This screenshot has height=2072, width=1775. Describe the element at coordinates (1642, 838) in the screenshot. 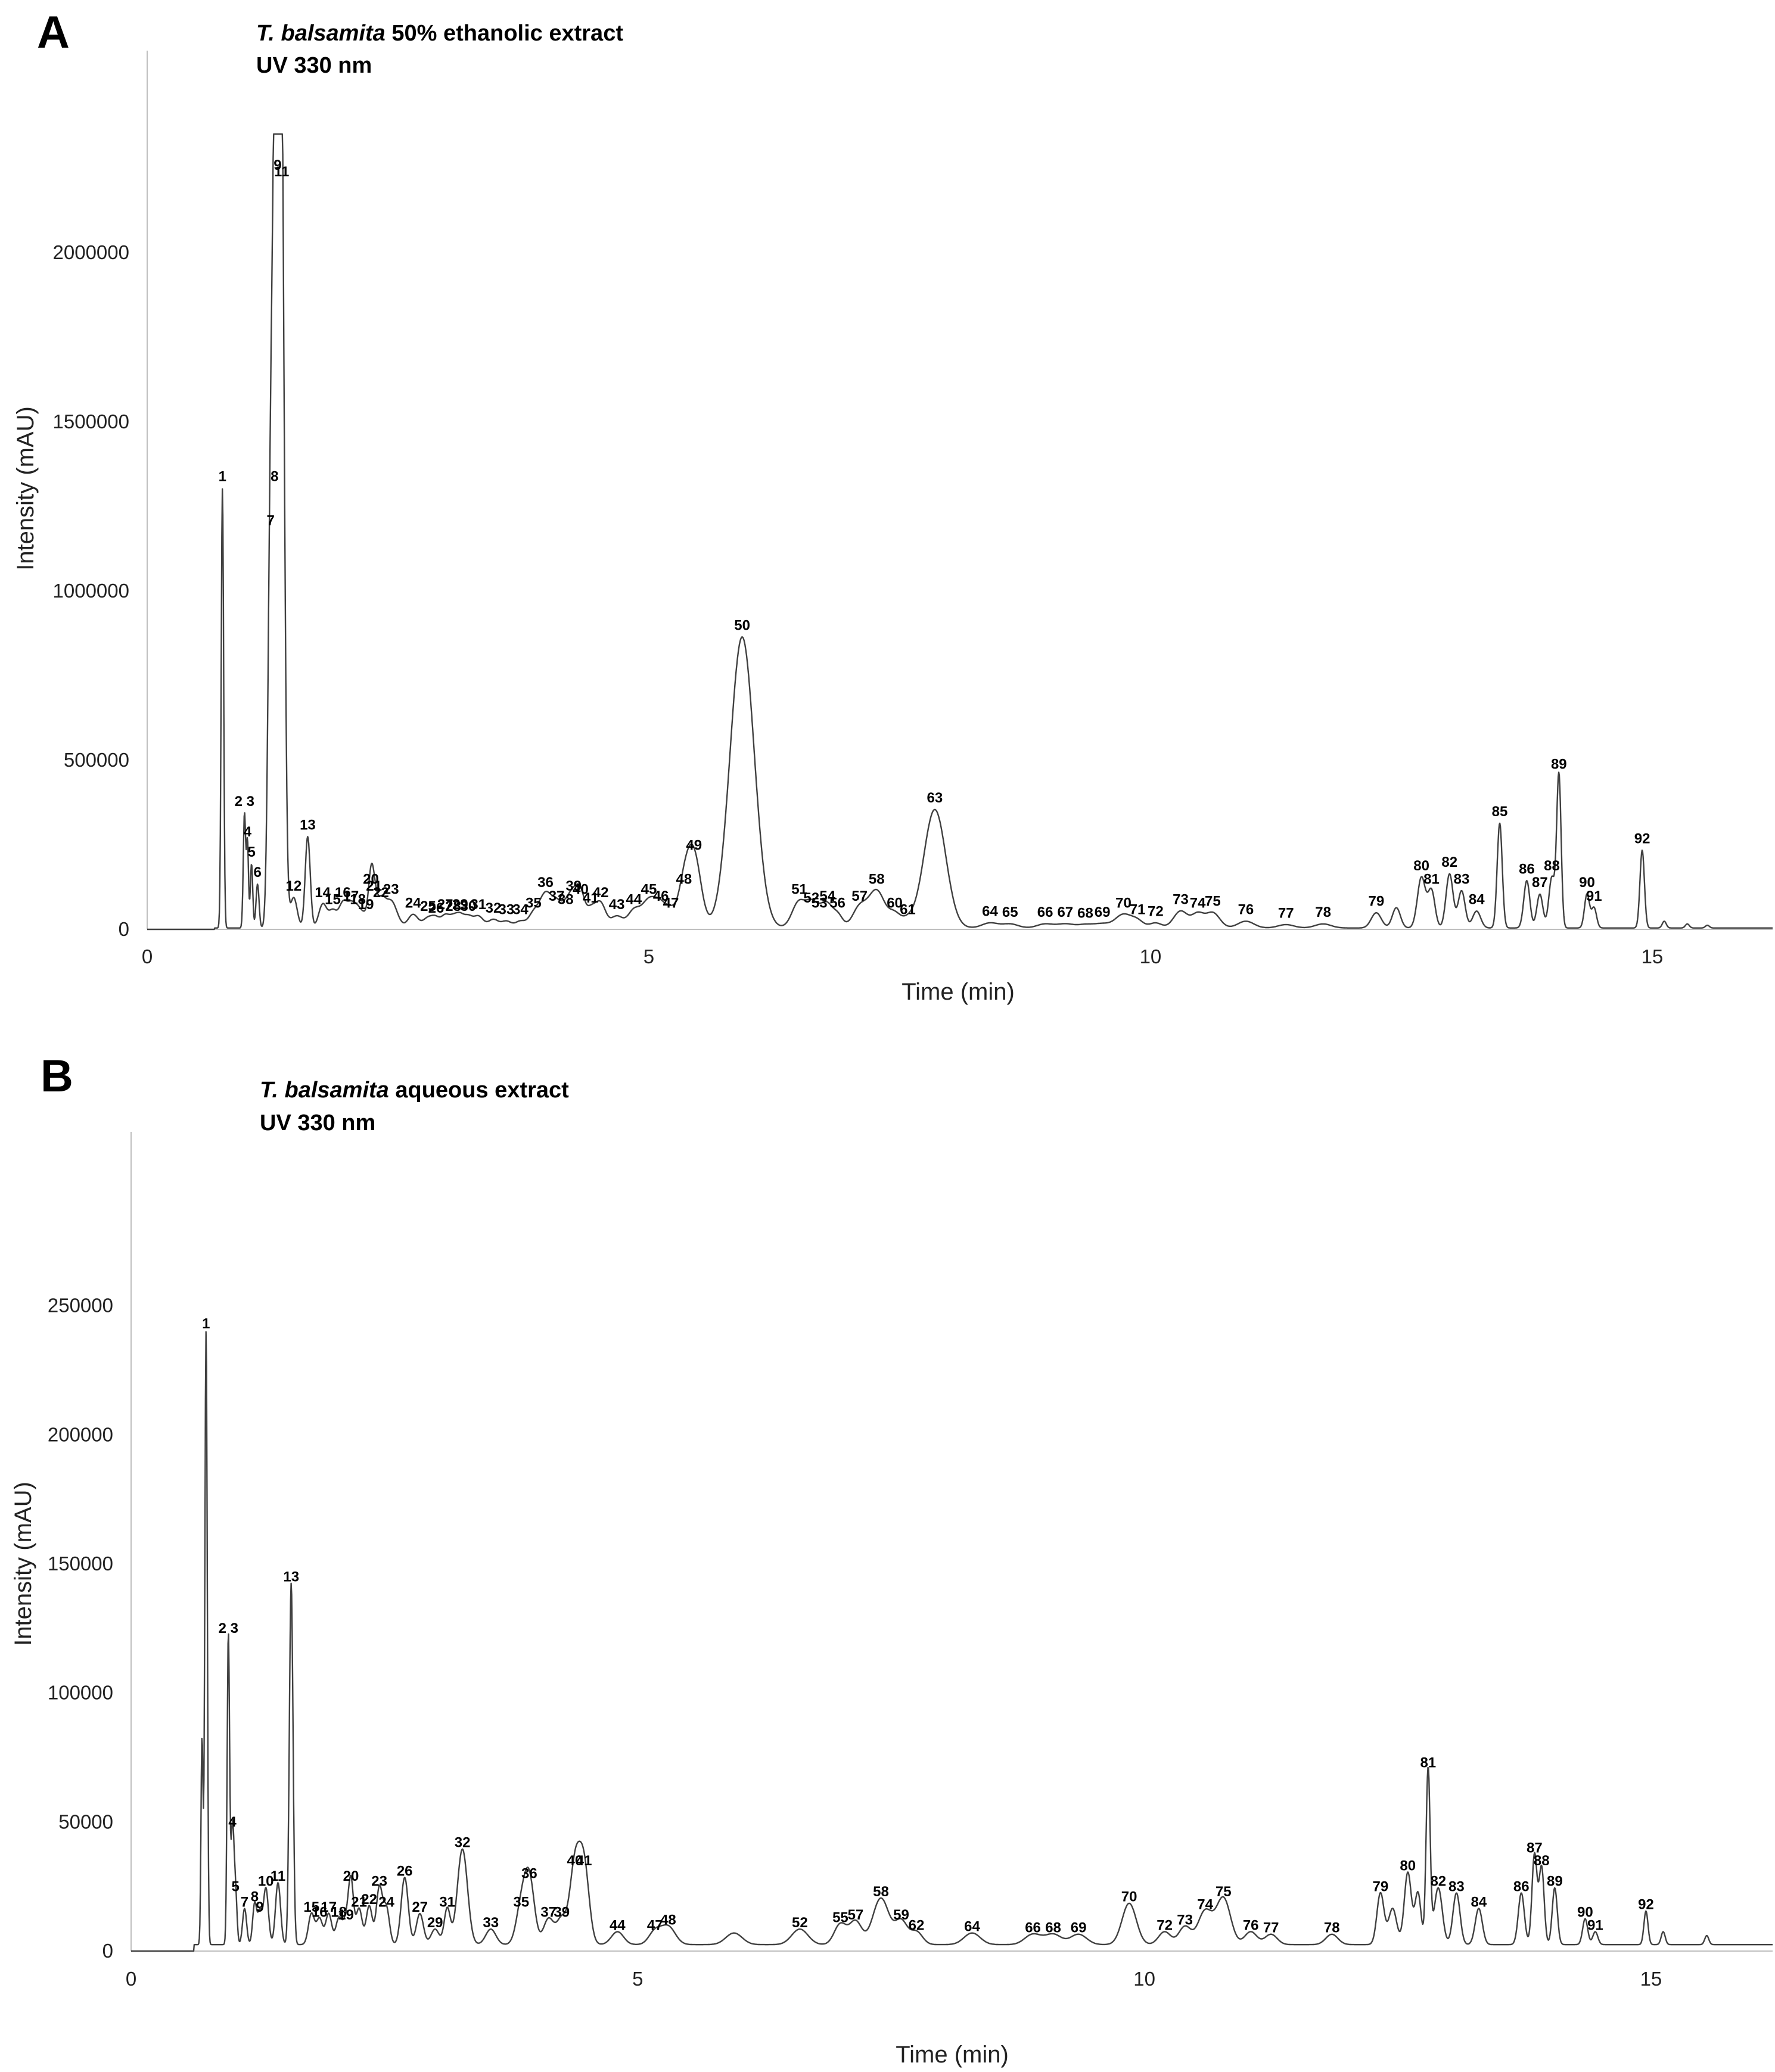

I see `peak-label: 92` at that location.